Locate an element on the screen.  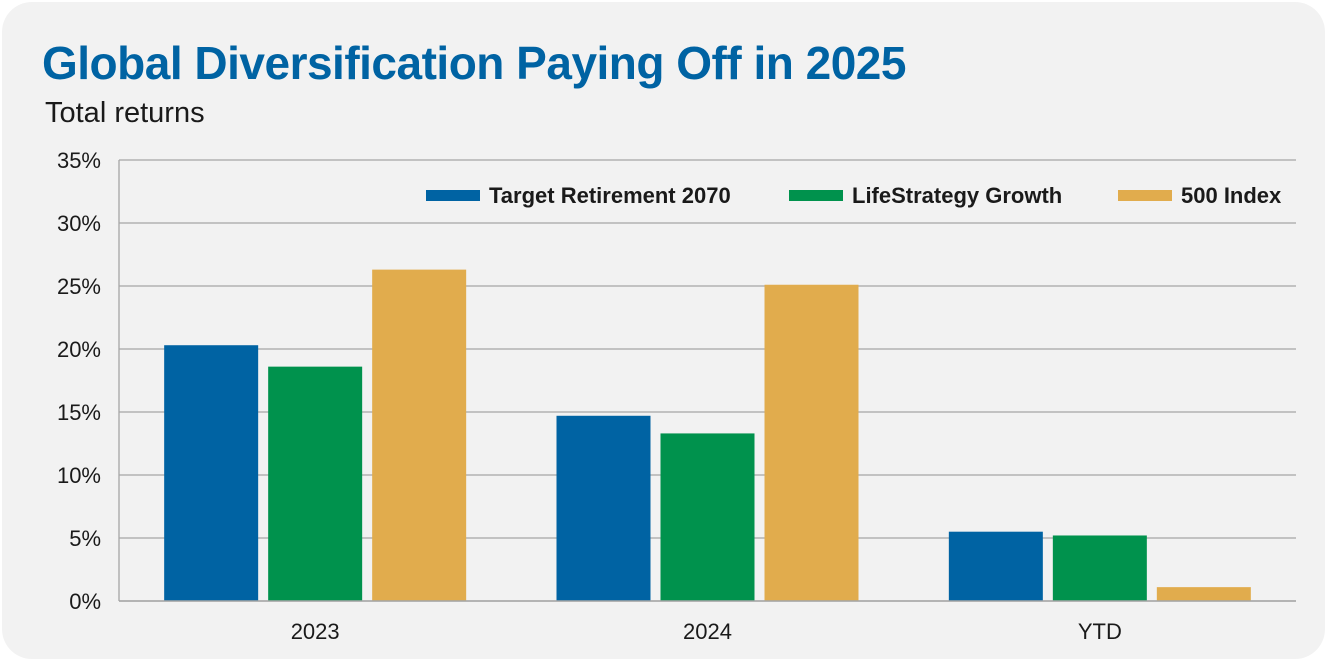
y-tick-label: 5% is located at coordinates (85, 538).